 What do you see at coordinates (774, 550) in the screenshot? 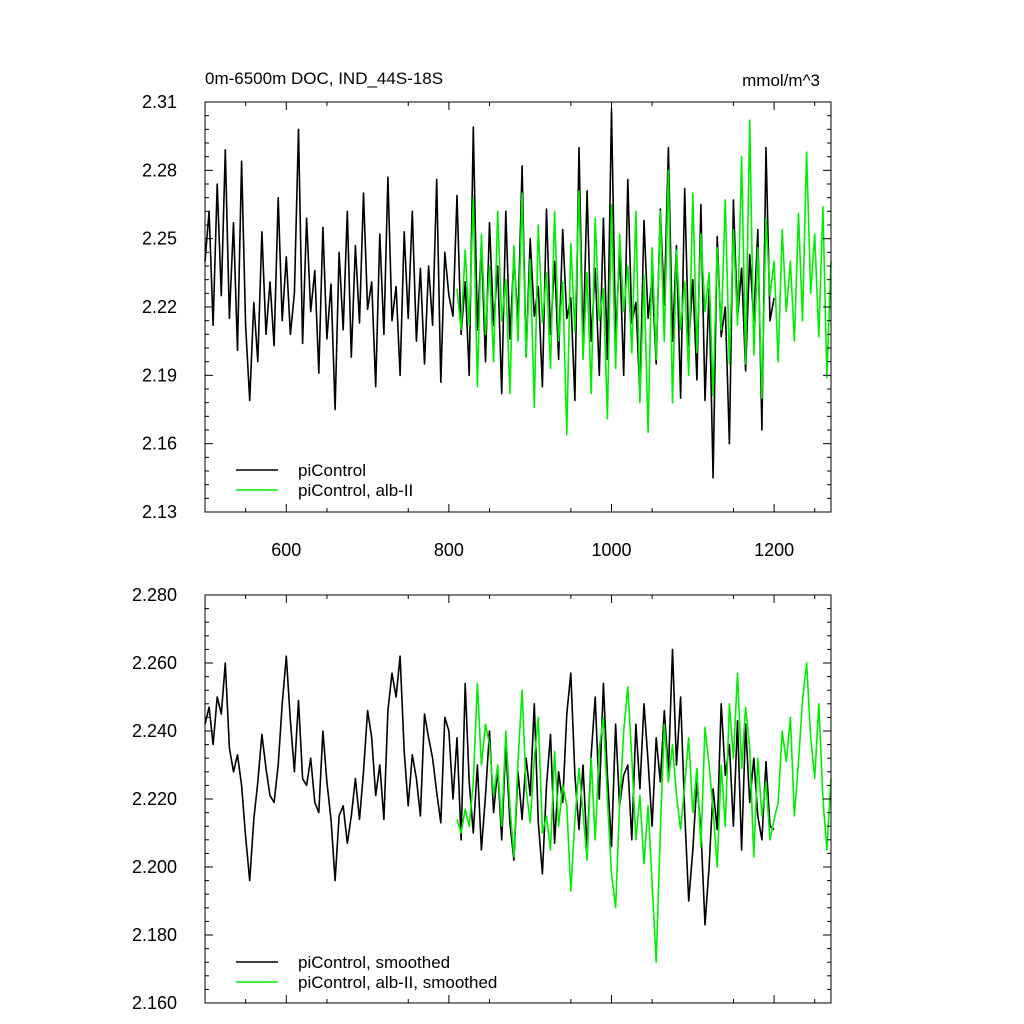
I see `x-tick-label: 1200` at bounding box center [774, 550].